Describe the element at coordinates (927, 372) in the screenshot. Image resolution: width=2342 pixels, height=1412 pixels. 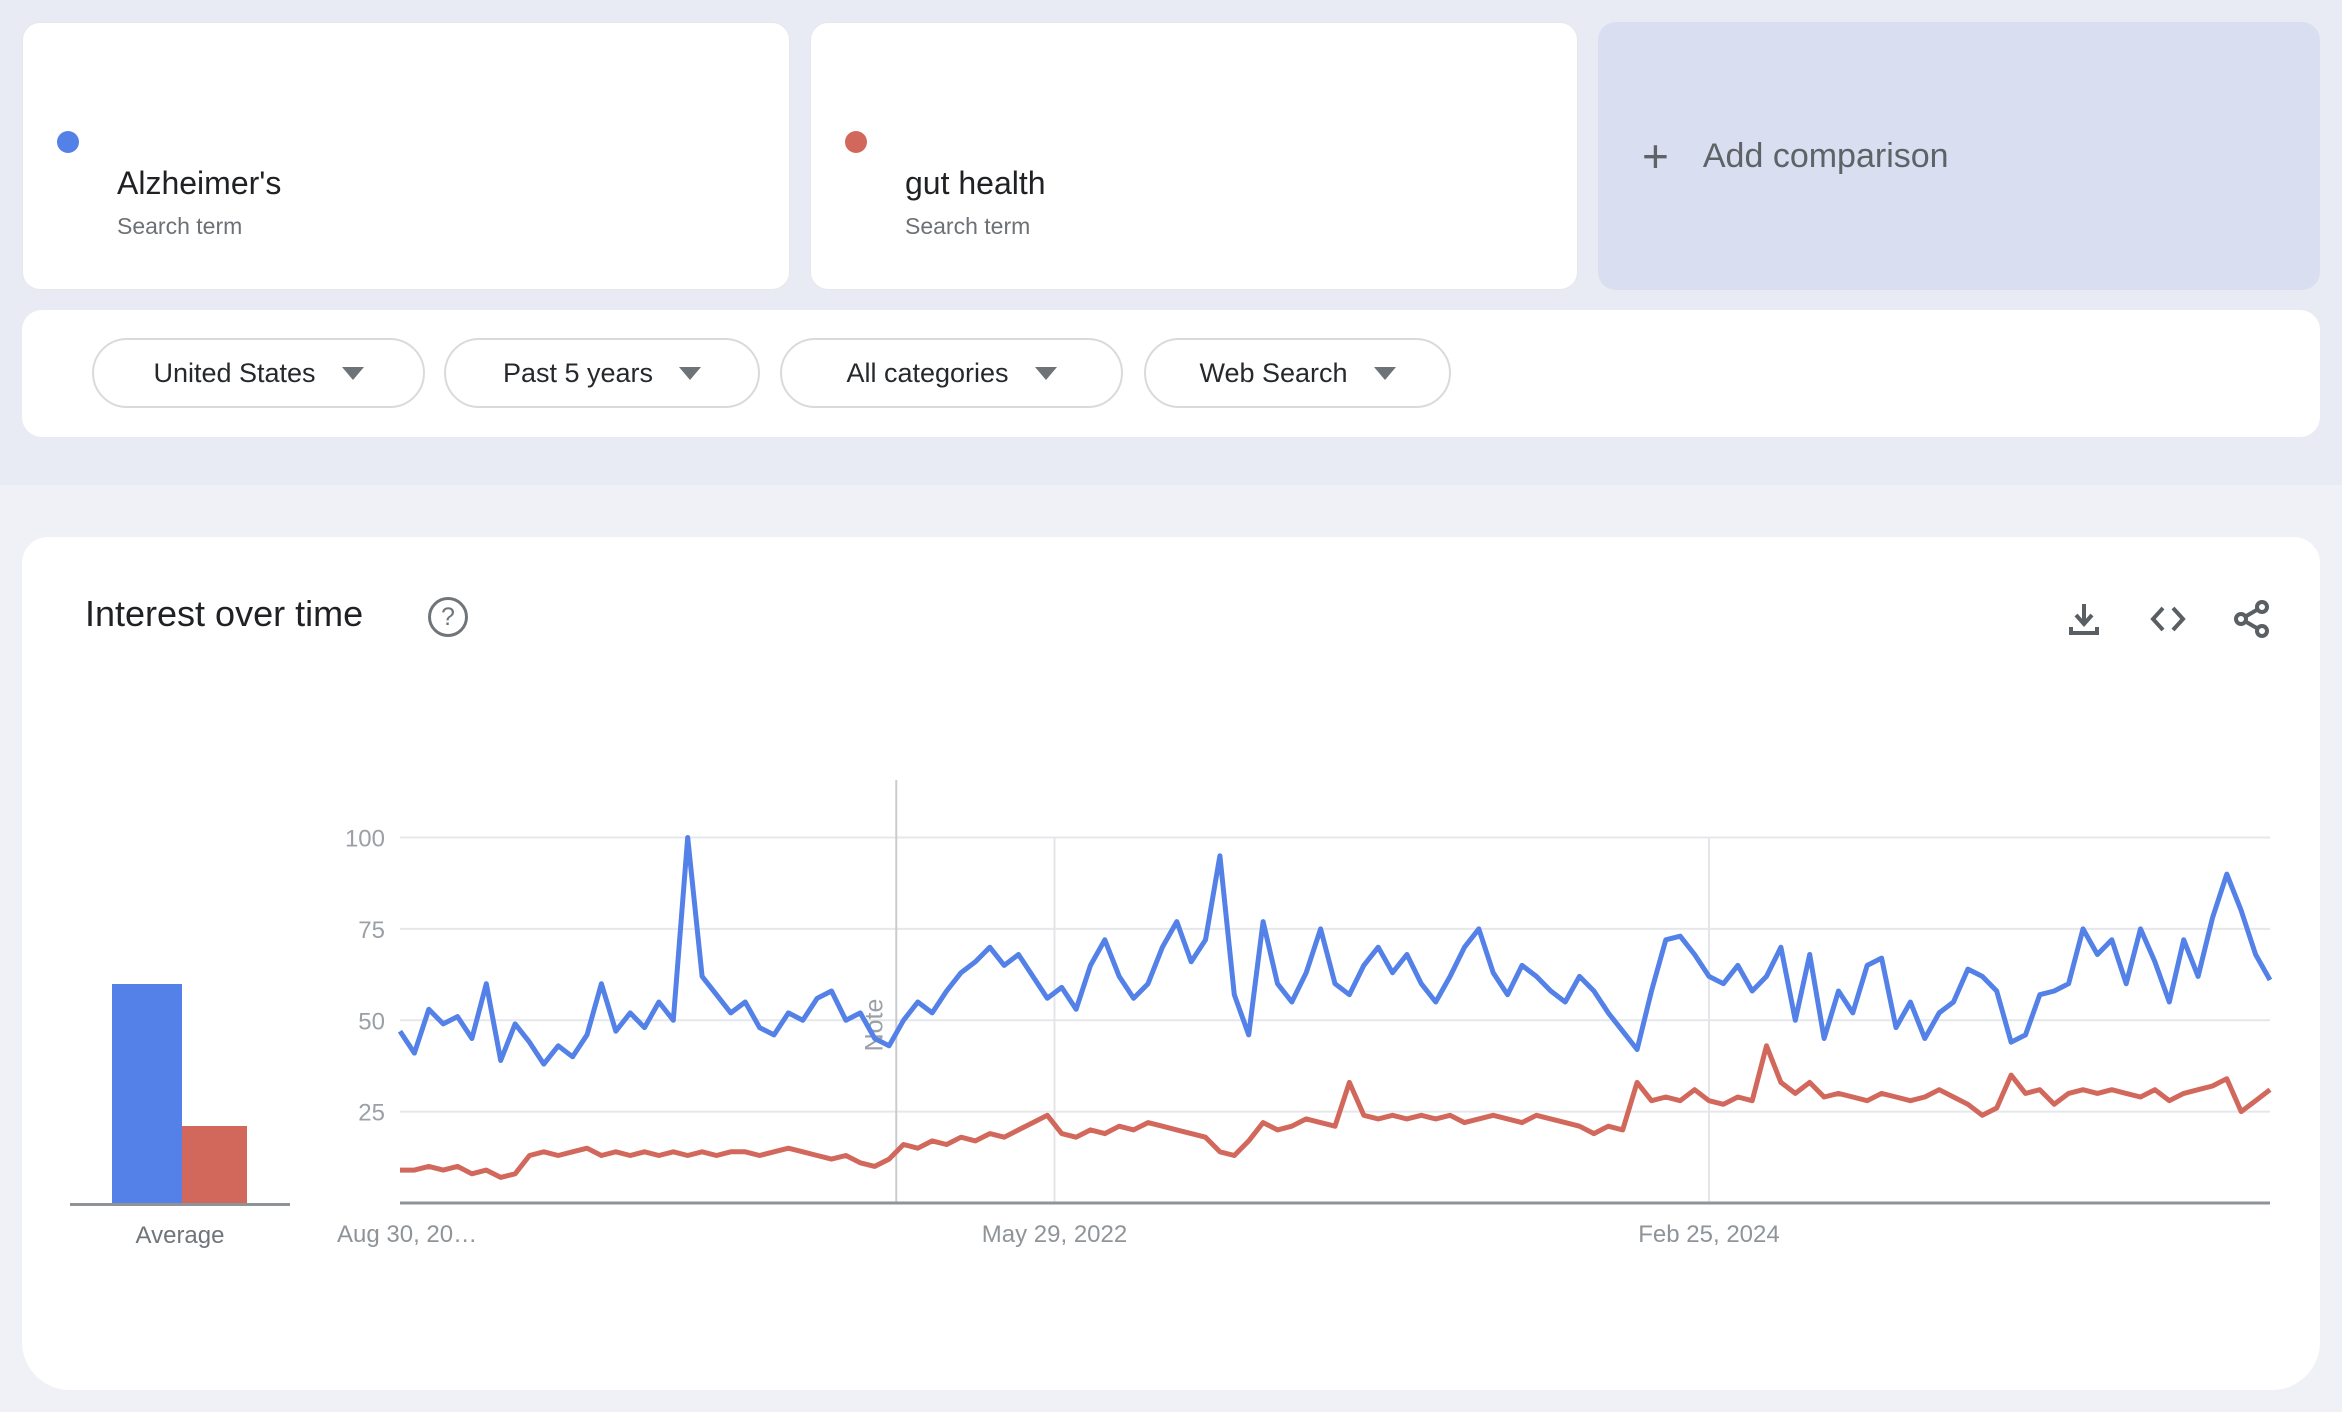
I see `category-filter-value: All categories` at that location.